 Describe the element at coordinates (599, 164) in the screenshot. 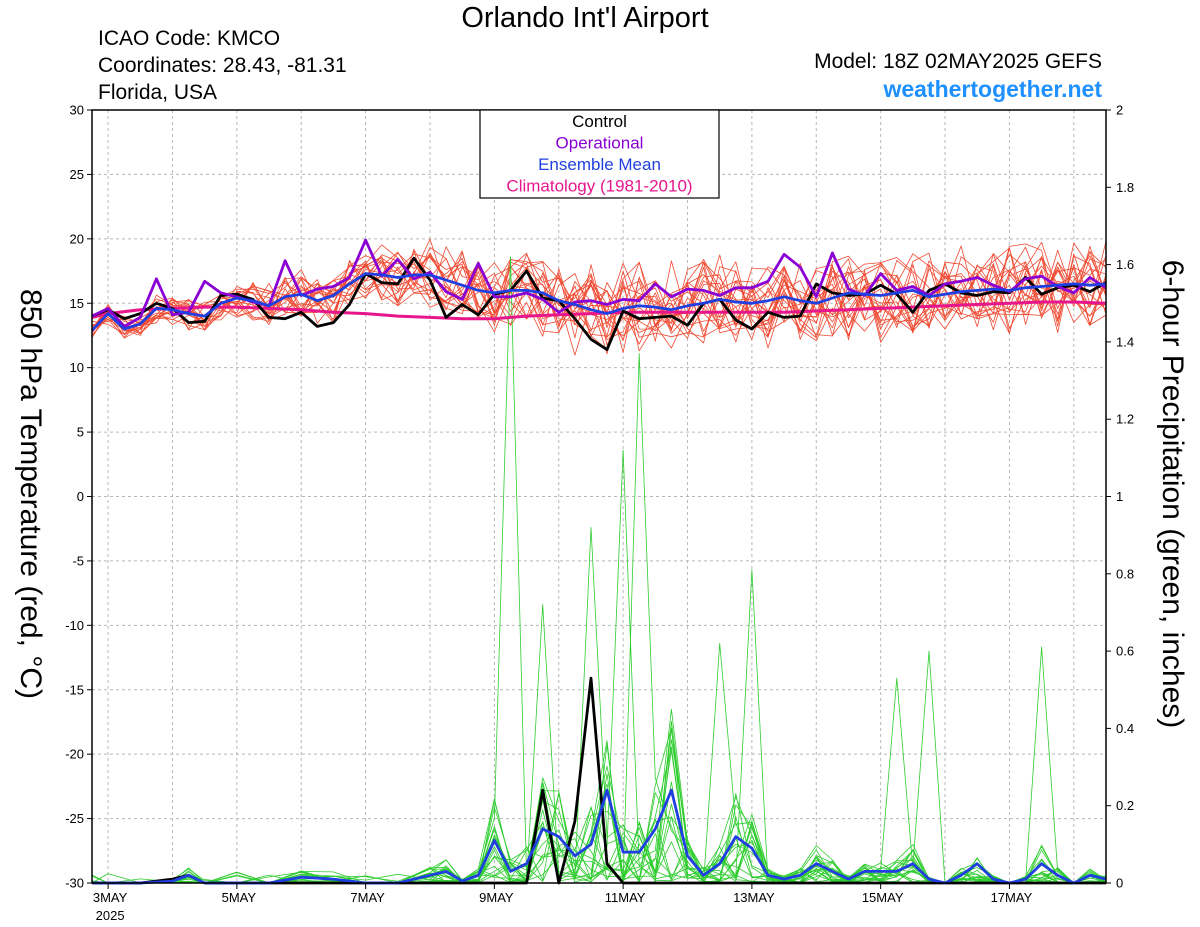

I see `legend-entry: Ensemble Mean` at that location.